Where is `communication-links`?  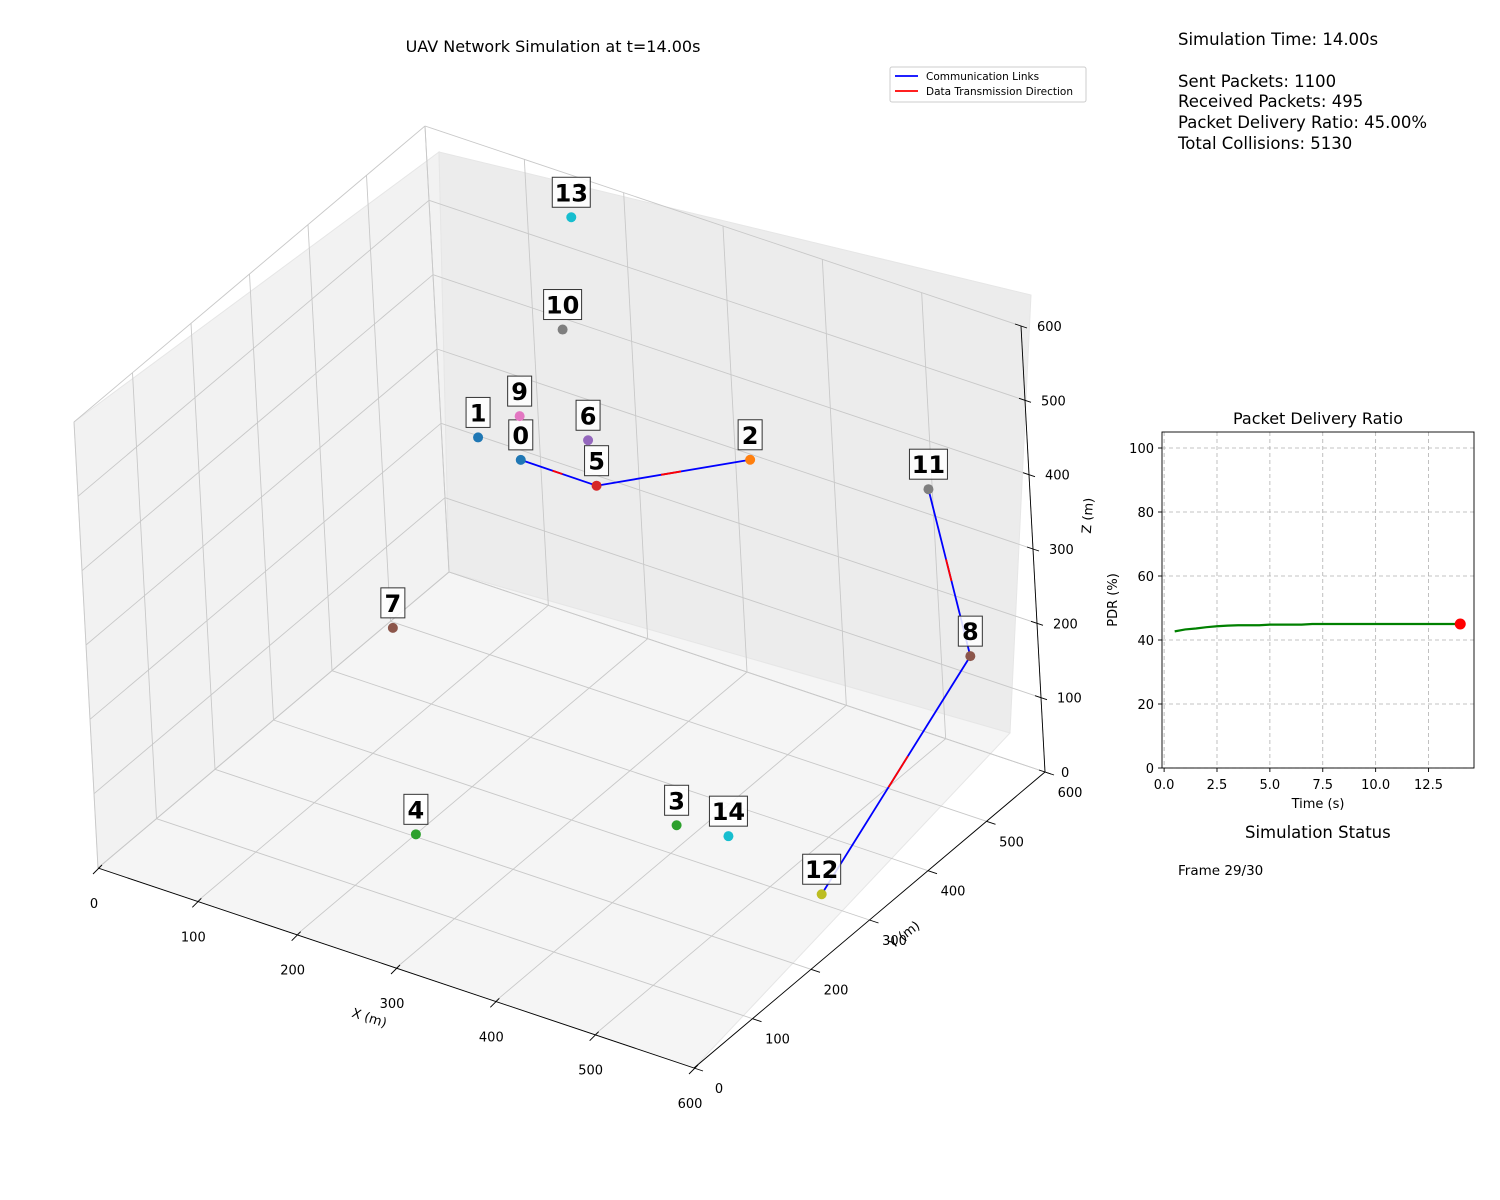
communication-links is located at coordinates (746, 676).